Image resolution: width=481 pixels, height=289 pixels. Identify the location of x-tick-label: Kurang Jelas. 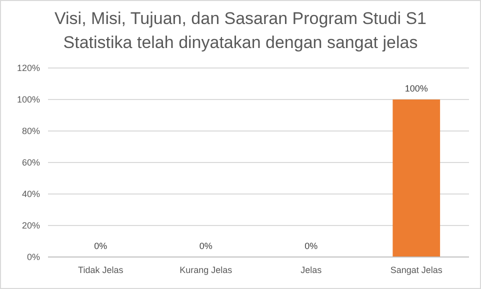
(206, 270).